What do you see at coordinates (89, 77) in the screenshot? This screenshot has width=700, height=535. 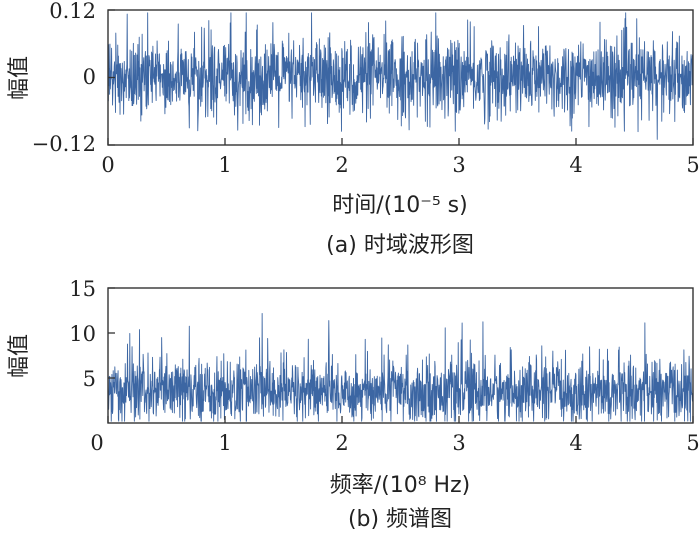 I see `chart-a-ytick-label: 0` at bounding box center [89, 77].